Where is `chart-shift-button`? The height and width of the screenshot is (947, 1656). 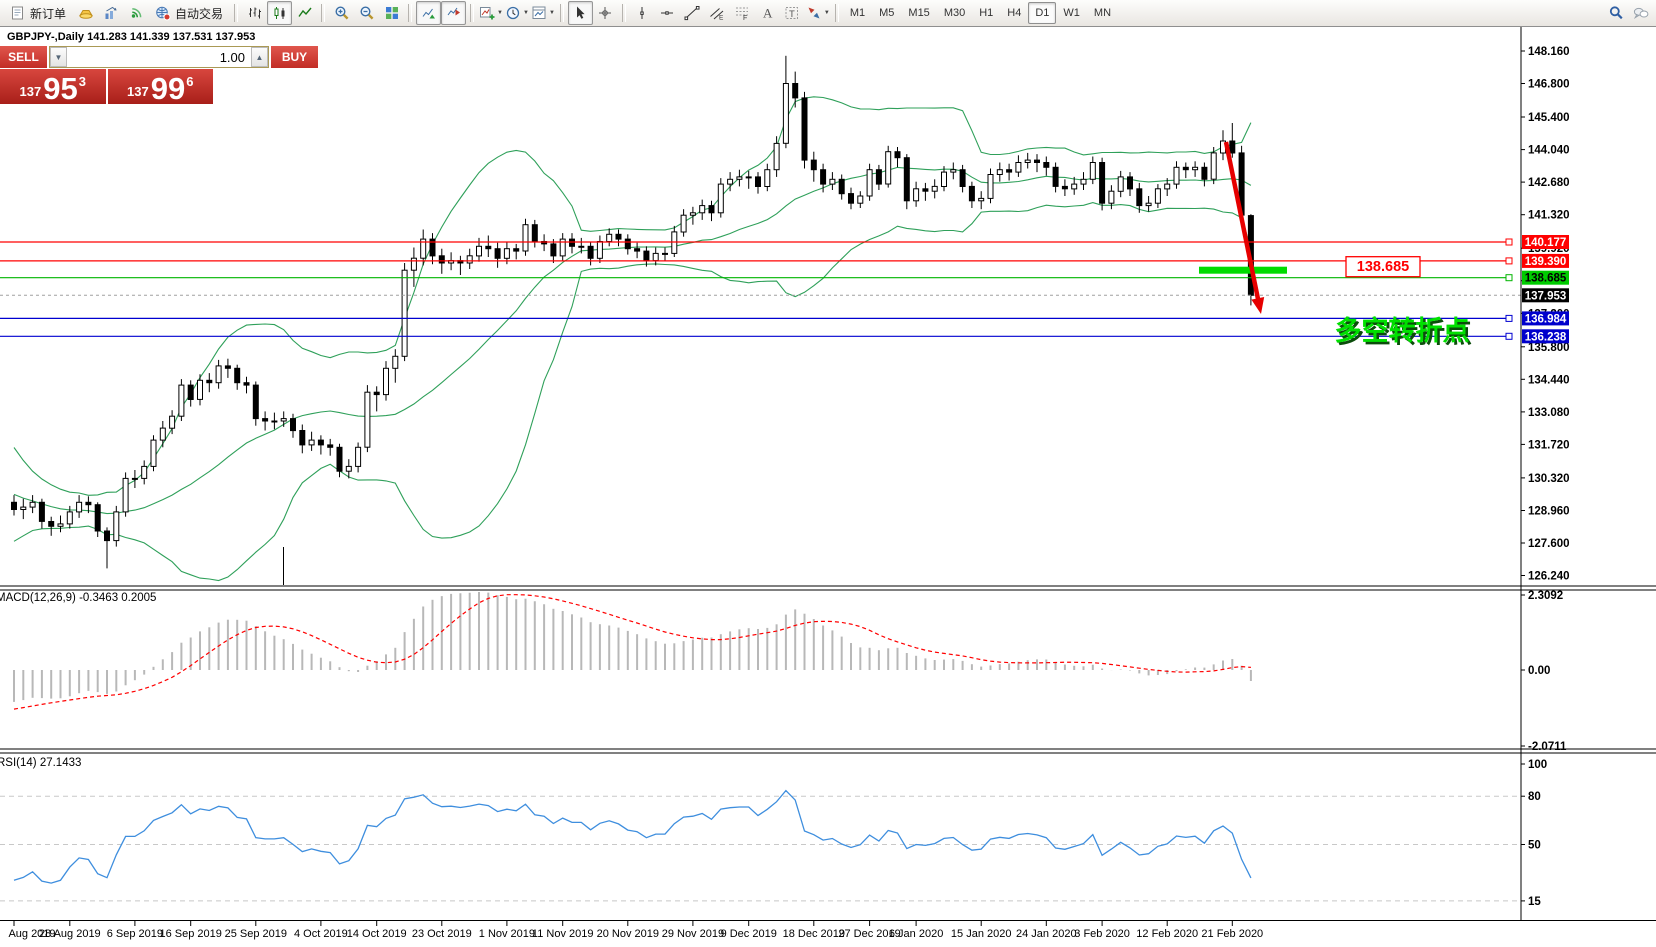 chart-shift-button is located at coordinates (454, 13).